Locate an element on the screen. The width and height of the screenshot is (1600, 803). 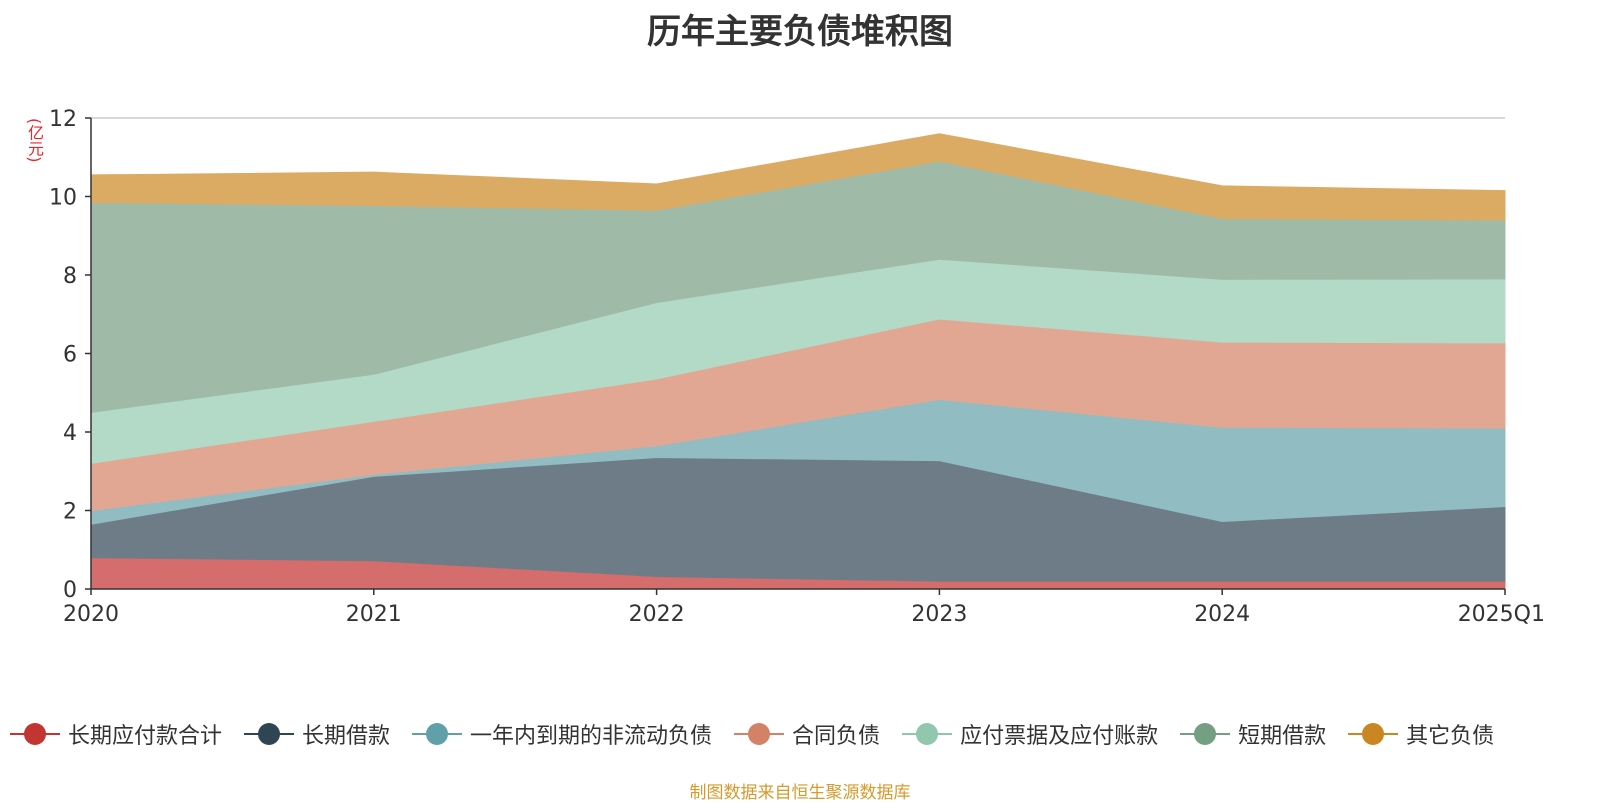
x-tick-label-0: 2020 is located at coordinates (91, 614).